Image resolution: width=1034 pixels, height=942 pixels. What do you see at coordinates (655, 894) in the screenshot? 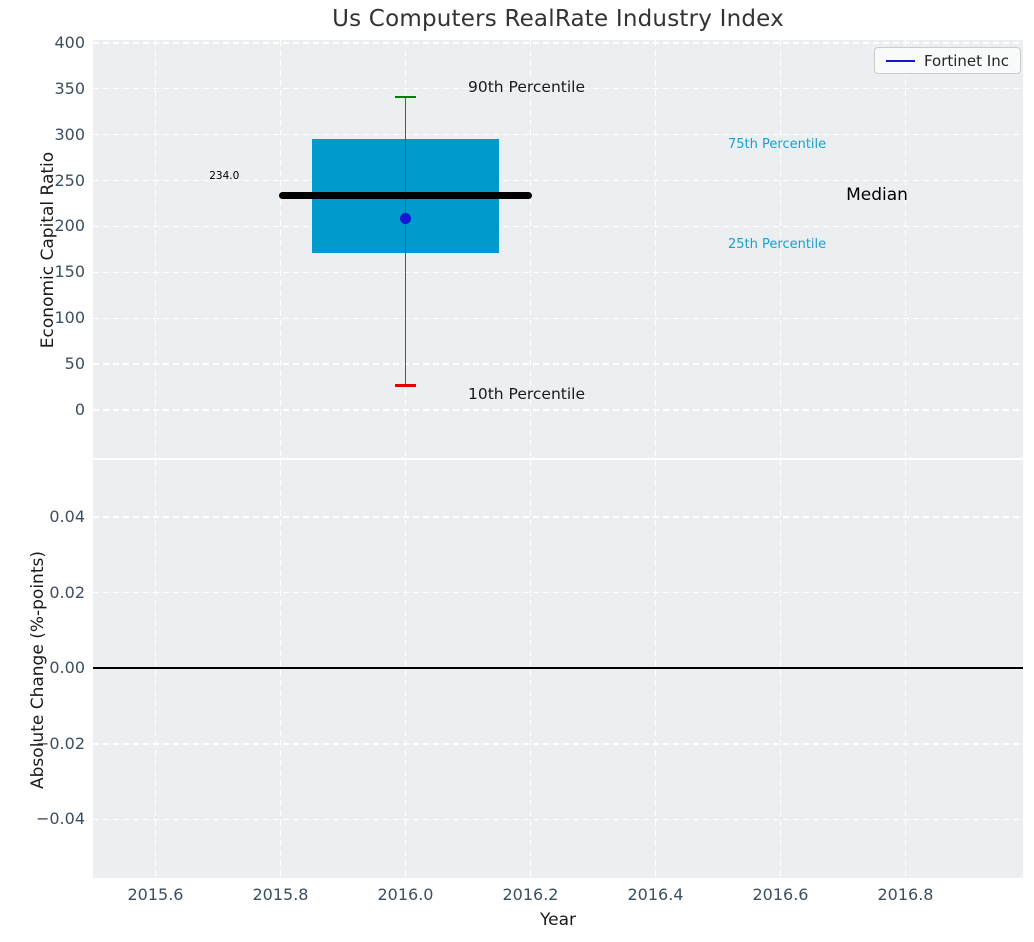
I see `x-tick-label: 2016.4` at bounding box center [655, 894].